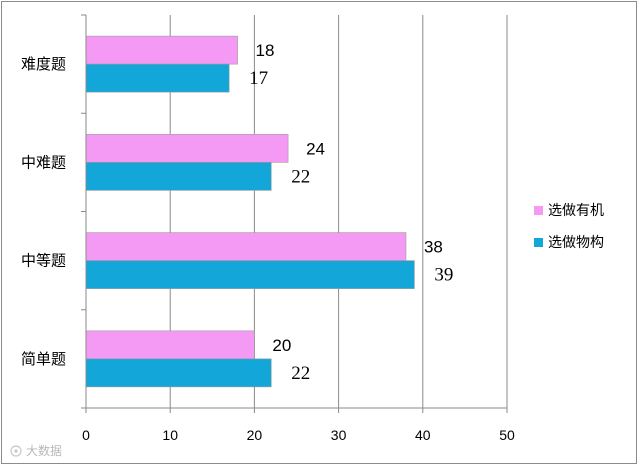  What do you see at coordinates (255, 435) in the screenshot?
I see `x-tick-label: 20` at bounding box center [255, 435].